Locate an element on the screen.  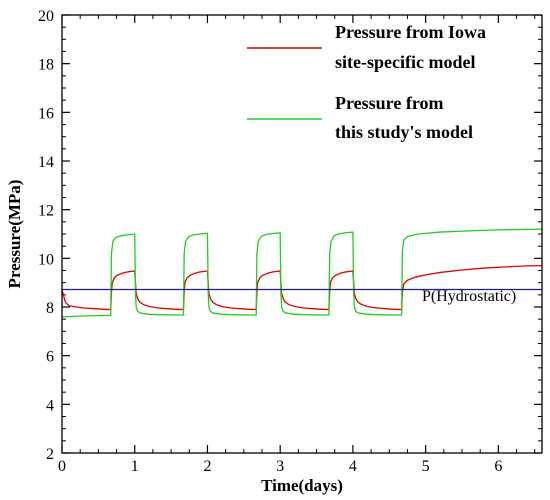
x-tick-label: 6 is located at coordinates (498, 466).